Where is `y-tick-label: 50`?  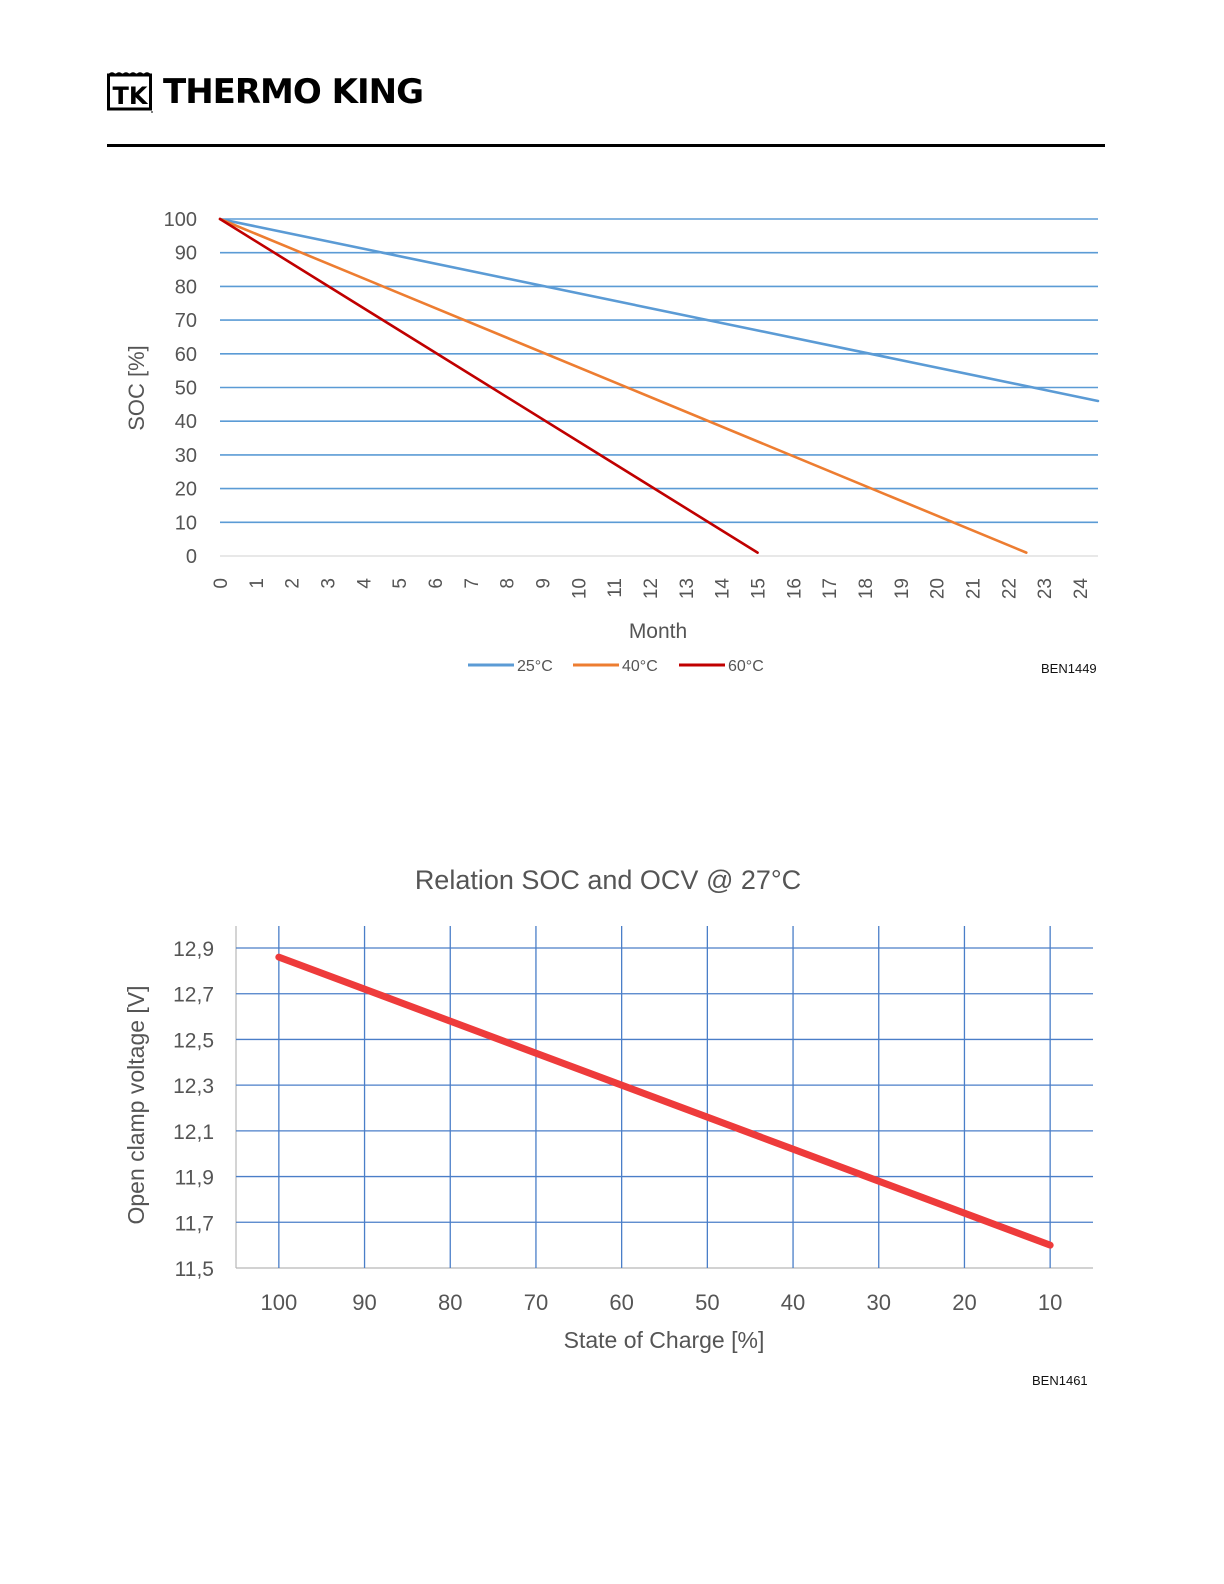
y-tick-label: 50 is located at coordinates (186, 389).